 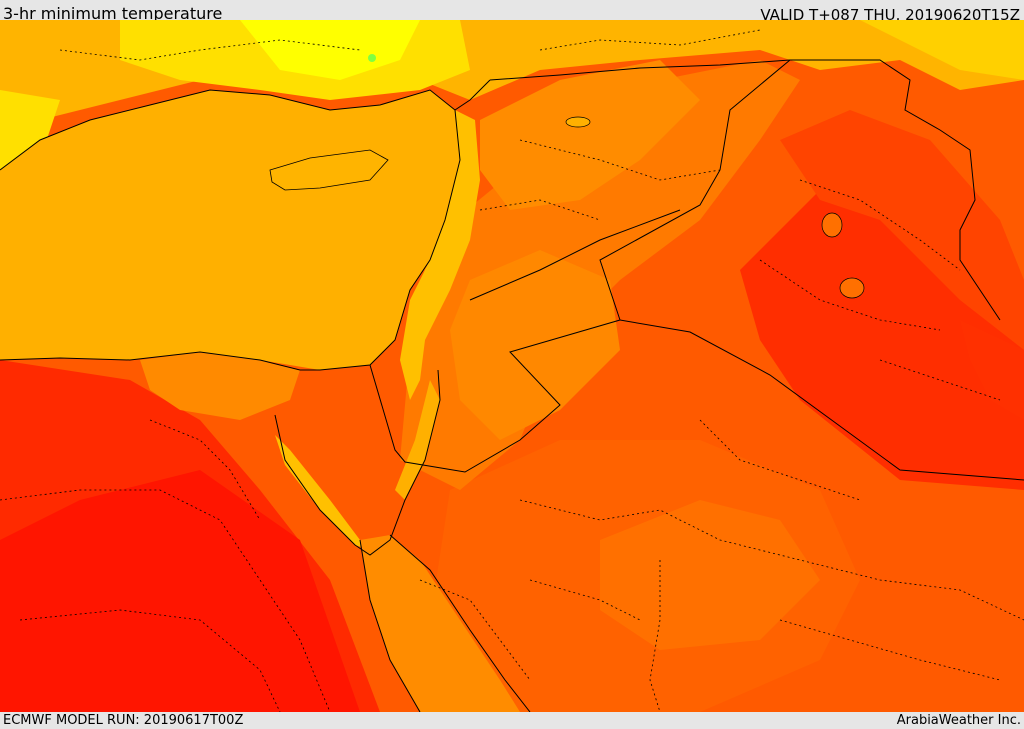 I want to click on levant-coastal-strip, so click(x=440, y=255).